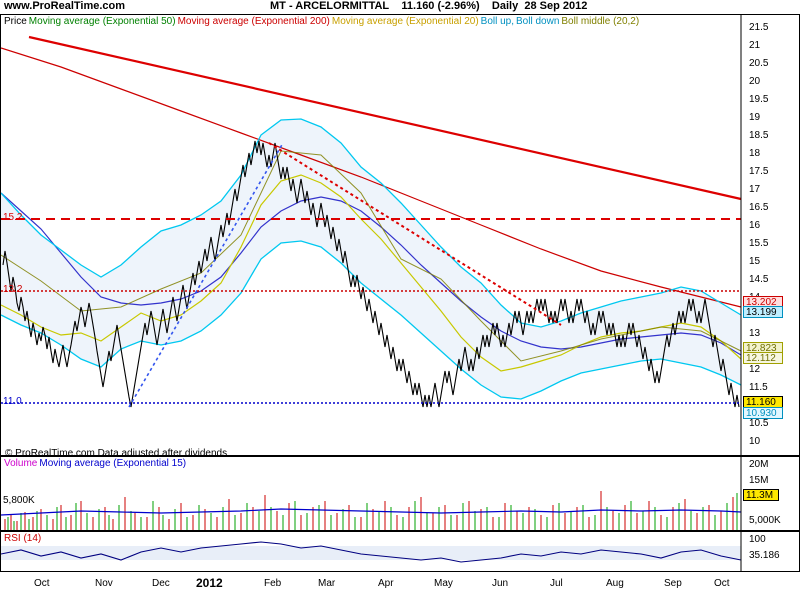  I want to click on volume-bars-down, so click(372, 511).